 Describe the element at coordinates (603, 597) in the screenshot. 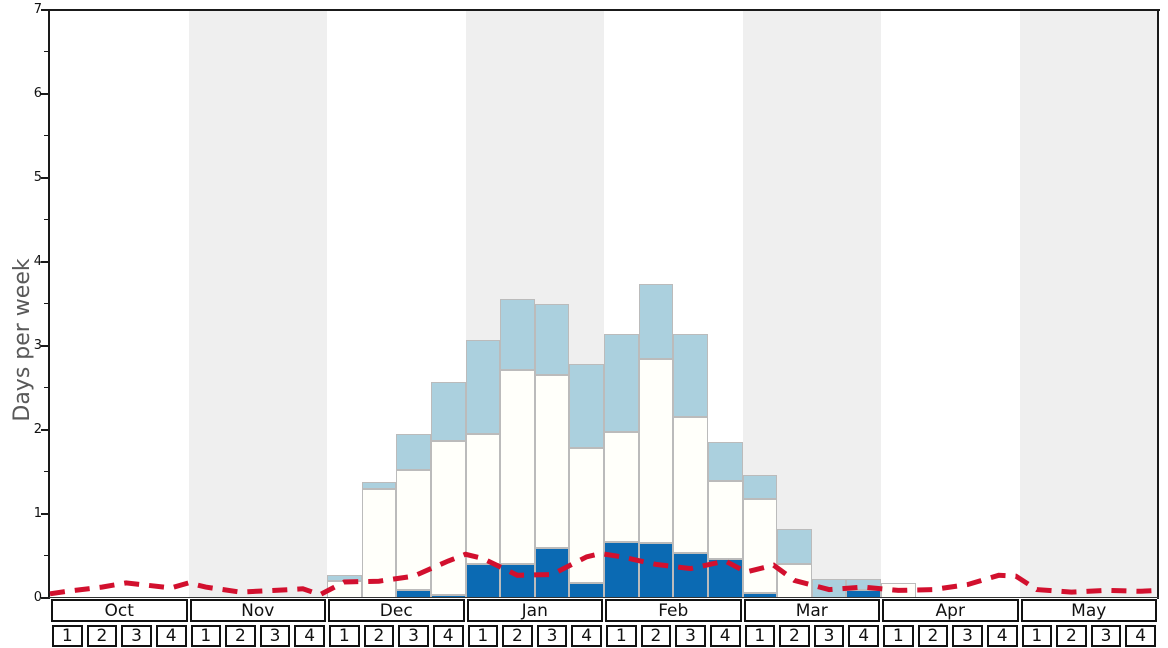

I see `x-axis-line` at that location.